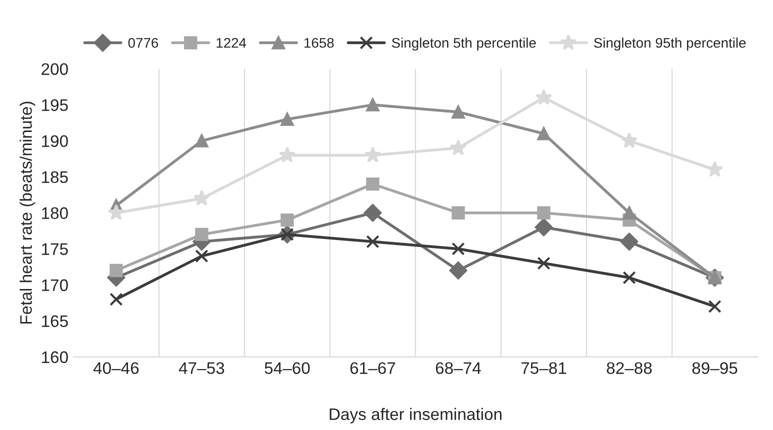 The image size is (773, 430). Describe the element at coordinates (55, 177) in the screenshot. I see `y-tick-label: 185` at that location.